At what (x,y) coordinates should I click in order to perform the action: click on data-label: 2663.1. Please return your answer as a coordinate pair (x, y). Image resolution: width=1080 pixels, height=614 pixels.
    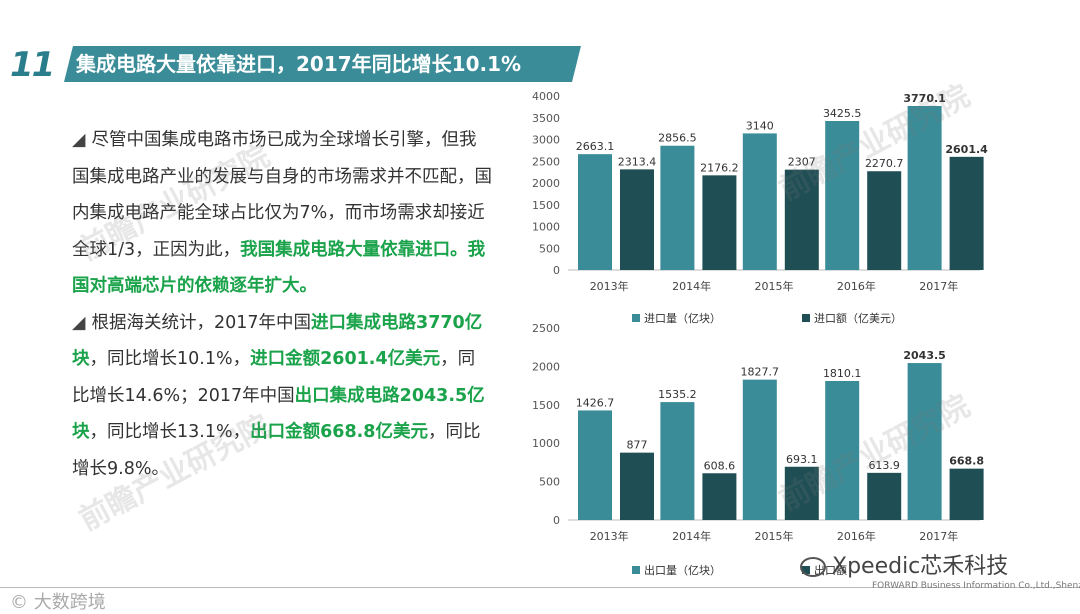
    Looking at the image, I should click on (595, 146).